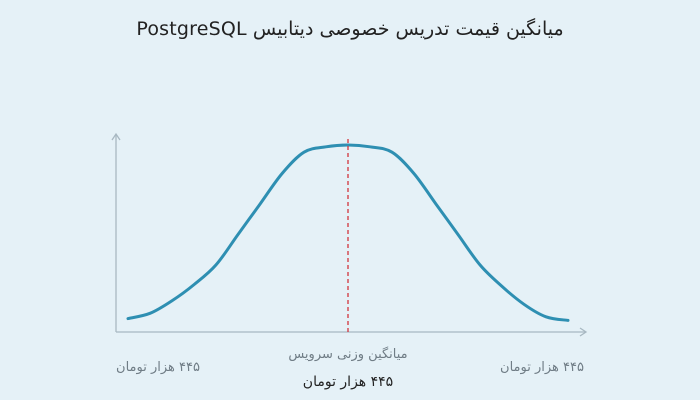  I want to click on max-price-label: ۴۴۵ هزار تومان, so click(542, 367).